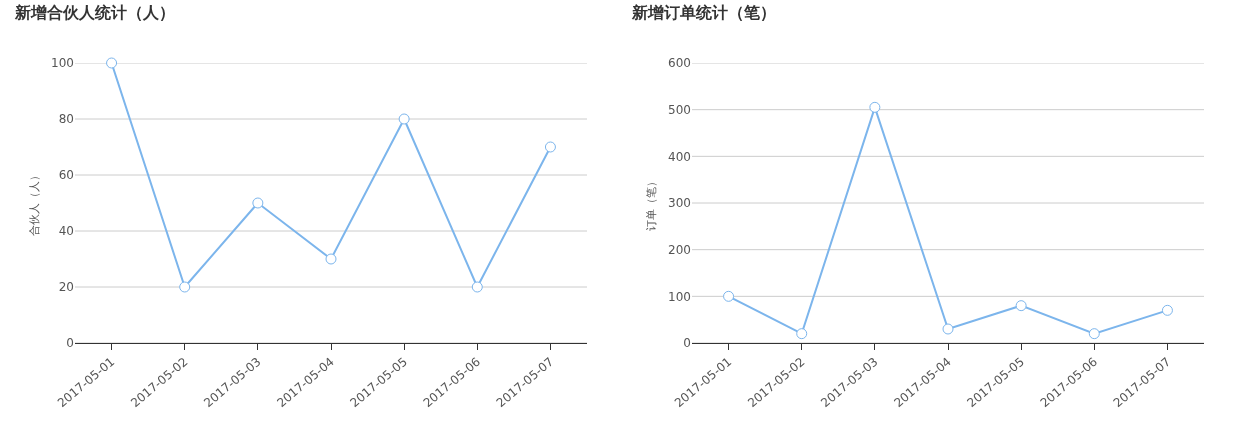 The height and width of the screenshot is (423, 1235). What do you see at coordinates (679, 156) in the screenshot?
I see `y-tick-label: 400` at bounding box center [679, 156].